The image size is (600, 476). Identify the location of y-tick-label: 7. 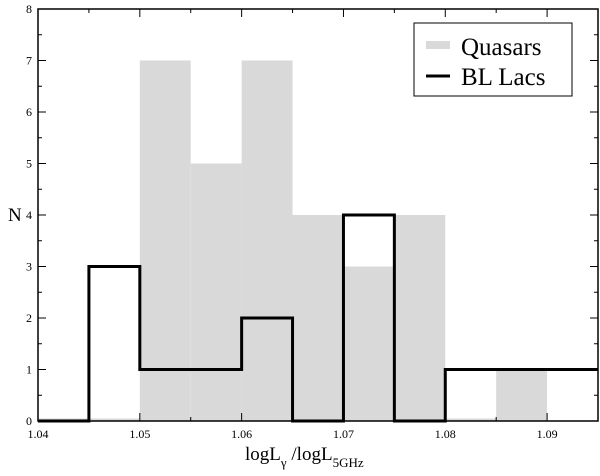
(29, 61).